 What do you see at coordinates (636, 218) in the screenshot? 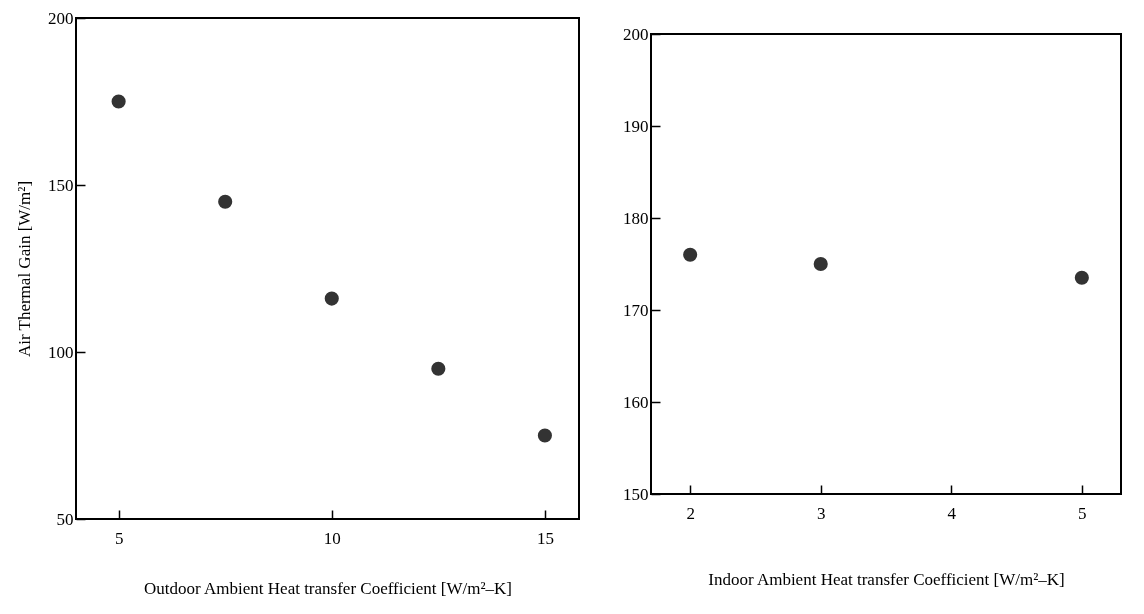
I see `y-tick-label: 180` at bounding box center [636, 218].